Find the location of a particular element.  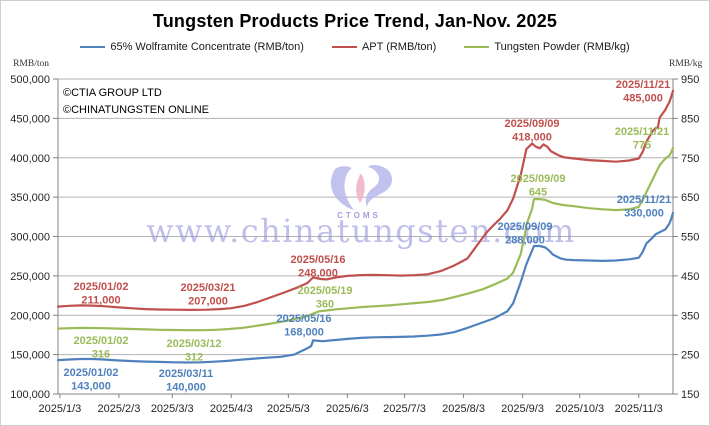

data-label: 2025/03/11 140,000 is located at coordinates (186, 381).